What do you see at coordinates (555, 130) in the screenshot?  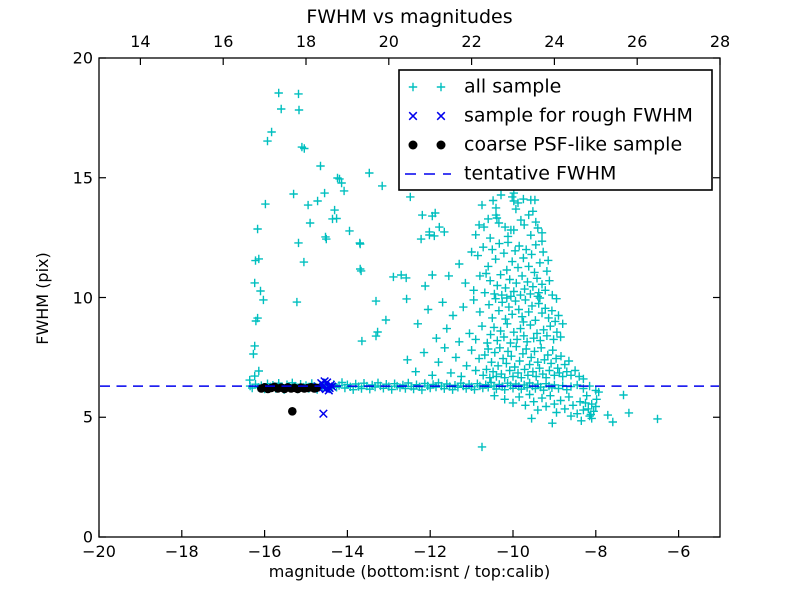 I see `legend-box` at bounding box center [555, 130].